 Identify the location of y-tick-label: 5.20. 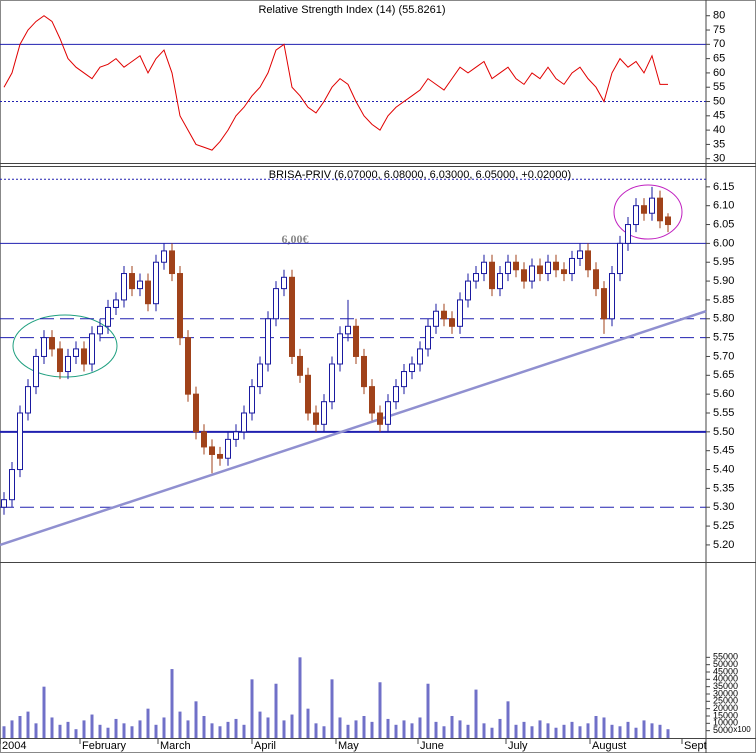
(723, 545).